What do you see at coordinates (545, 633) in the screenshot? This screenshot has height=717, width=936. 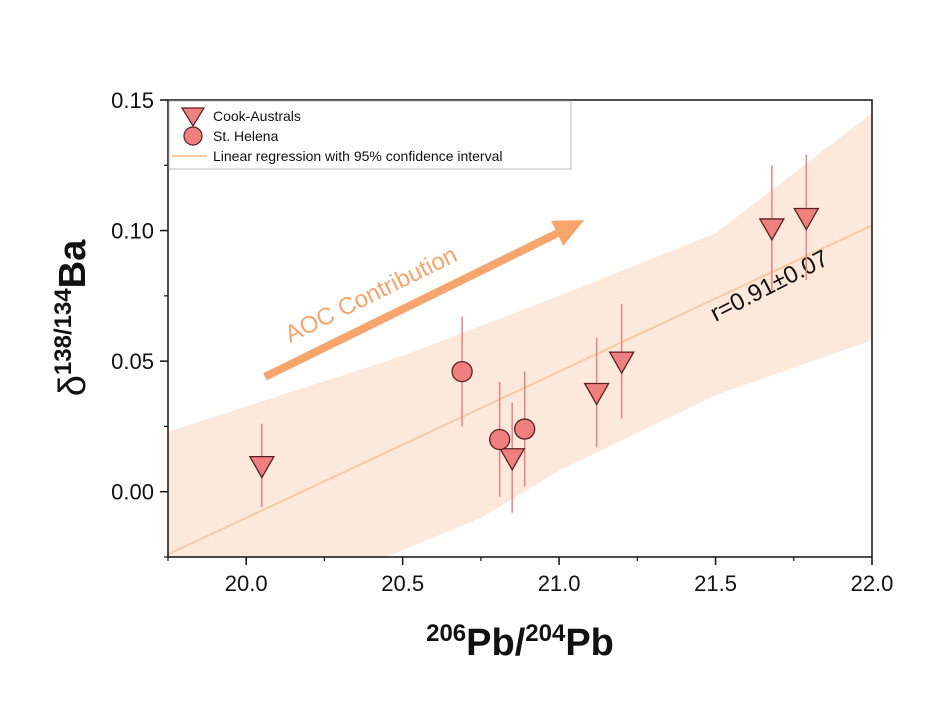 I see `x-axis-title-sup2: 204` at bounding box center [545, 633].